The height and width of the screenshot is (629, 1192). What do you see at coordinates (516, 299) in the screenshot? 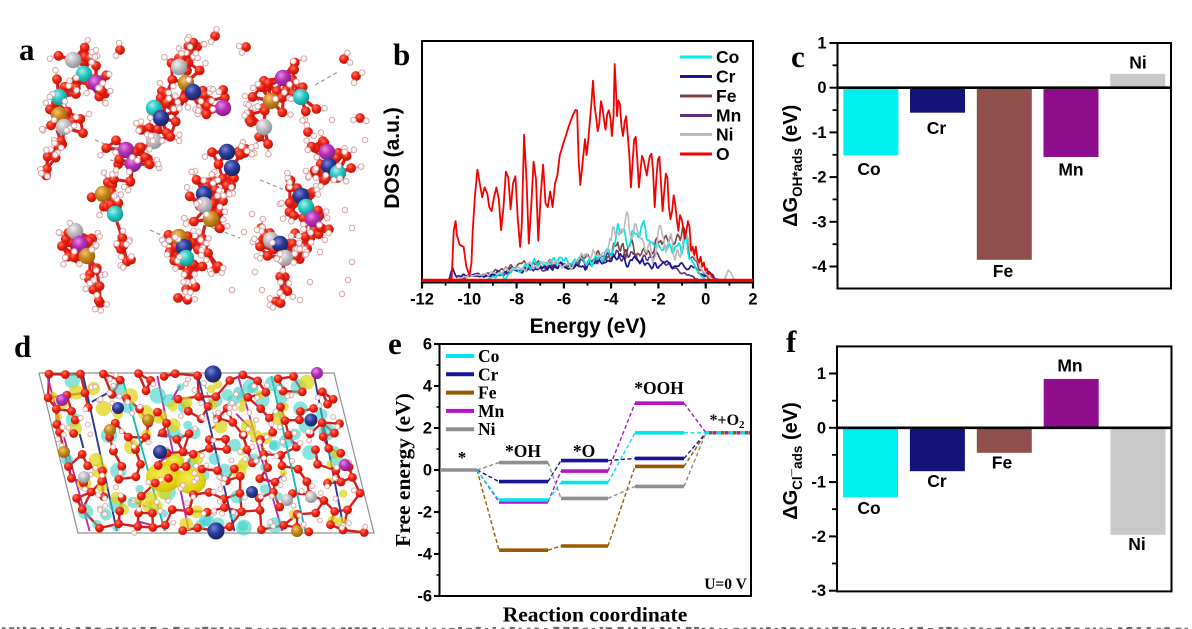
I see `svg-text: -8` at bounding box center [516, 299].